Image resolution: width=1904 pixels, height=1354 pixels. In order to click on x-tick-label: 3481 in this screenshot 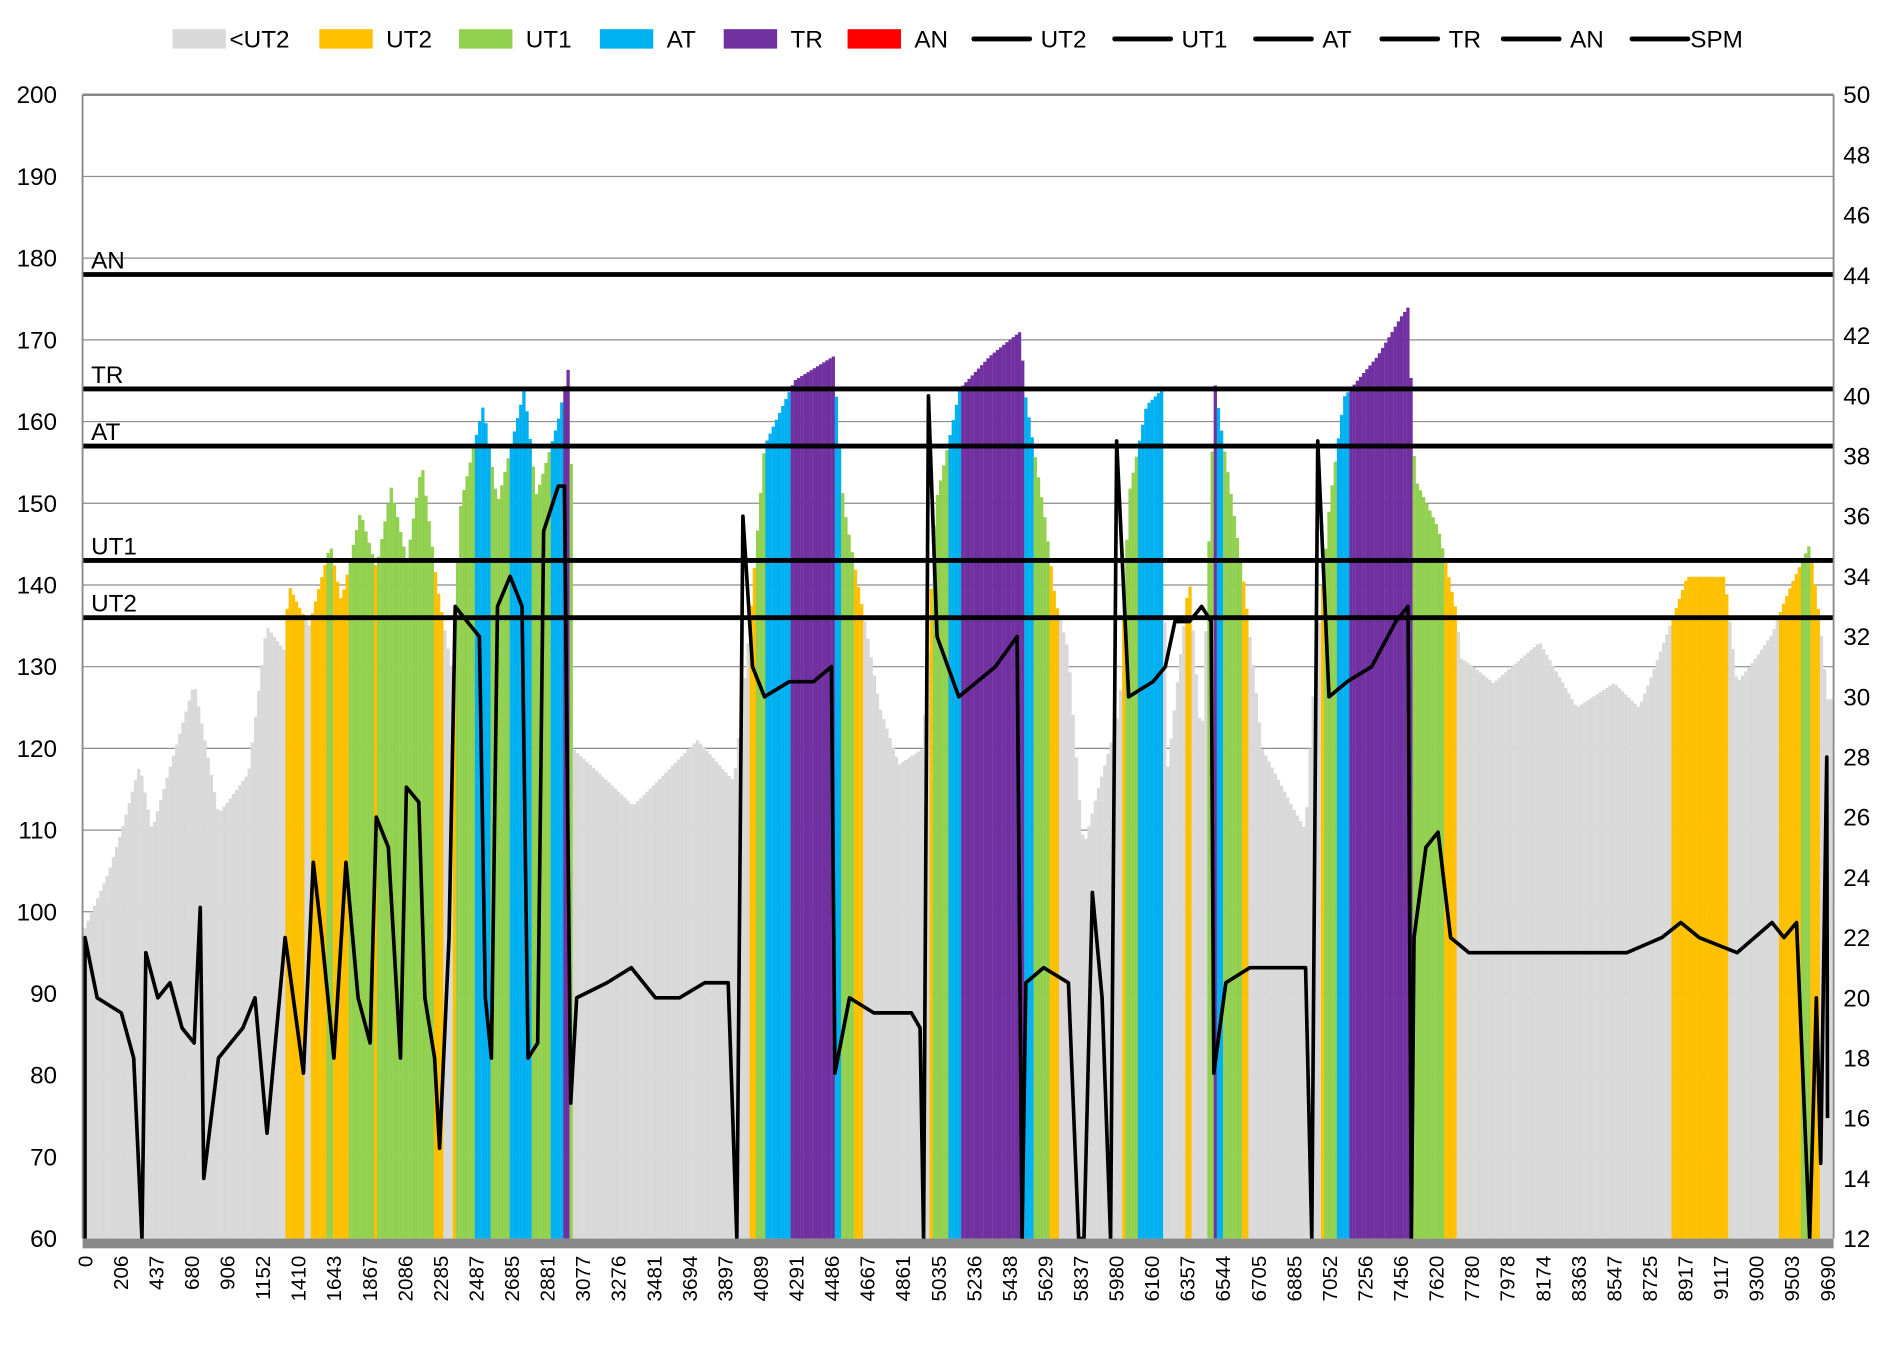, I will do `click(654, 1279)`.